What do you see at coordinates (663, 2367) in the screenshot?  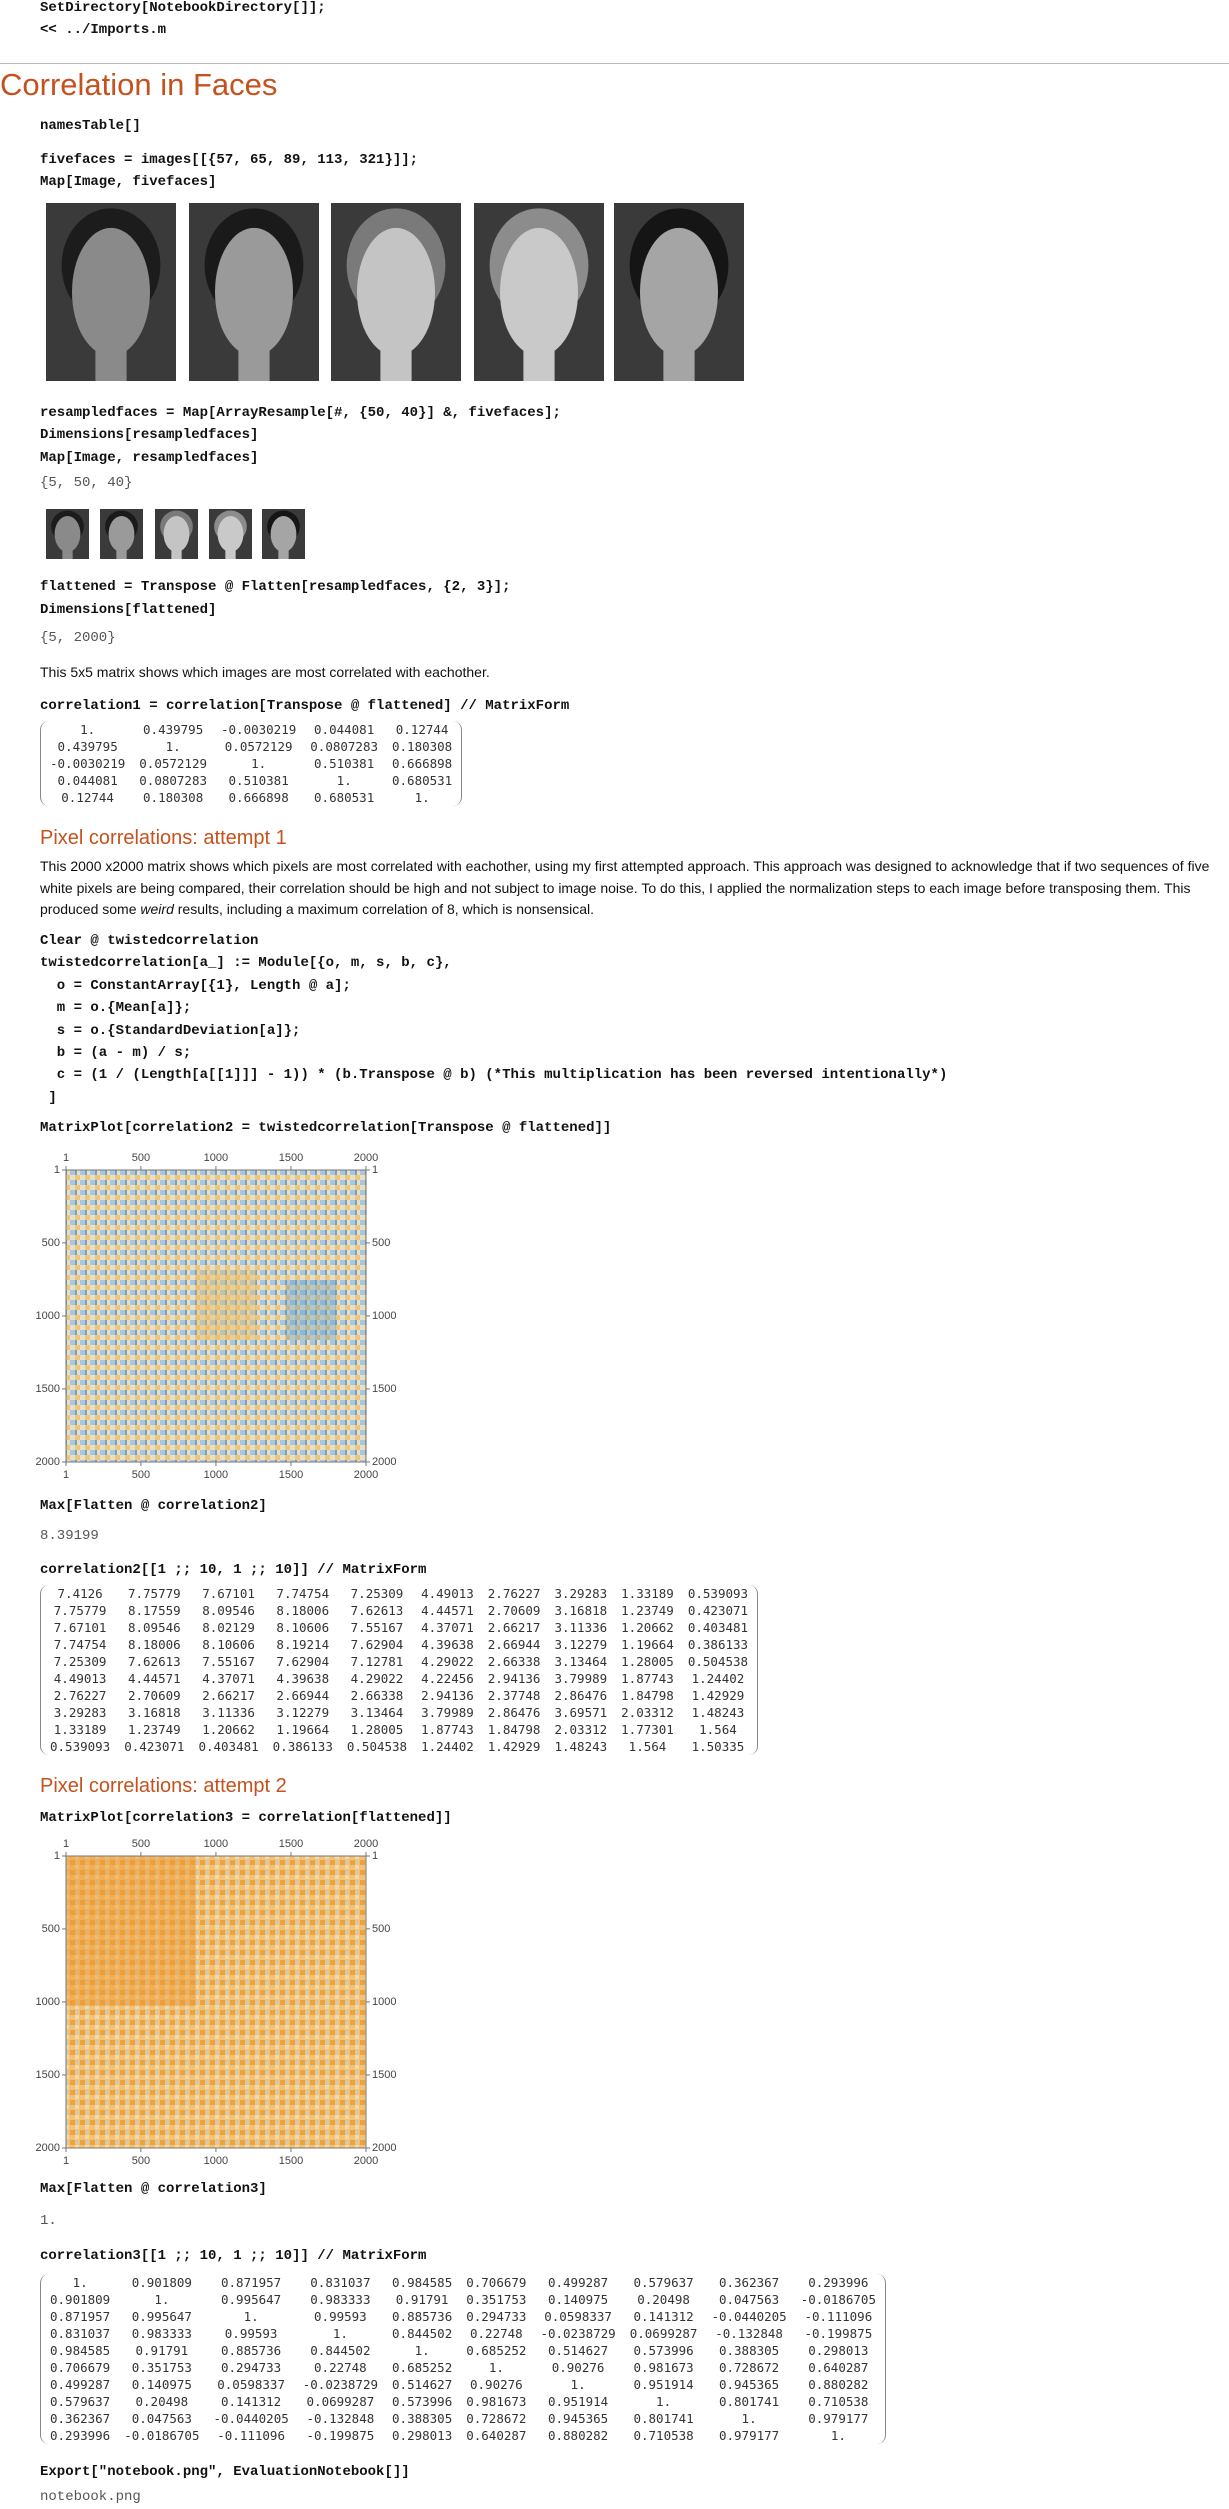 I see `matrix-cell: 0.981673` at bounding box center [663, 2367].